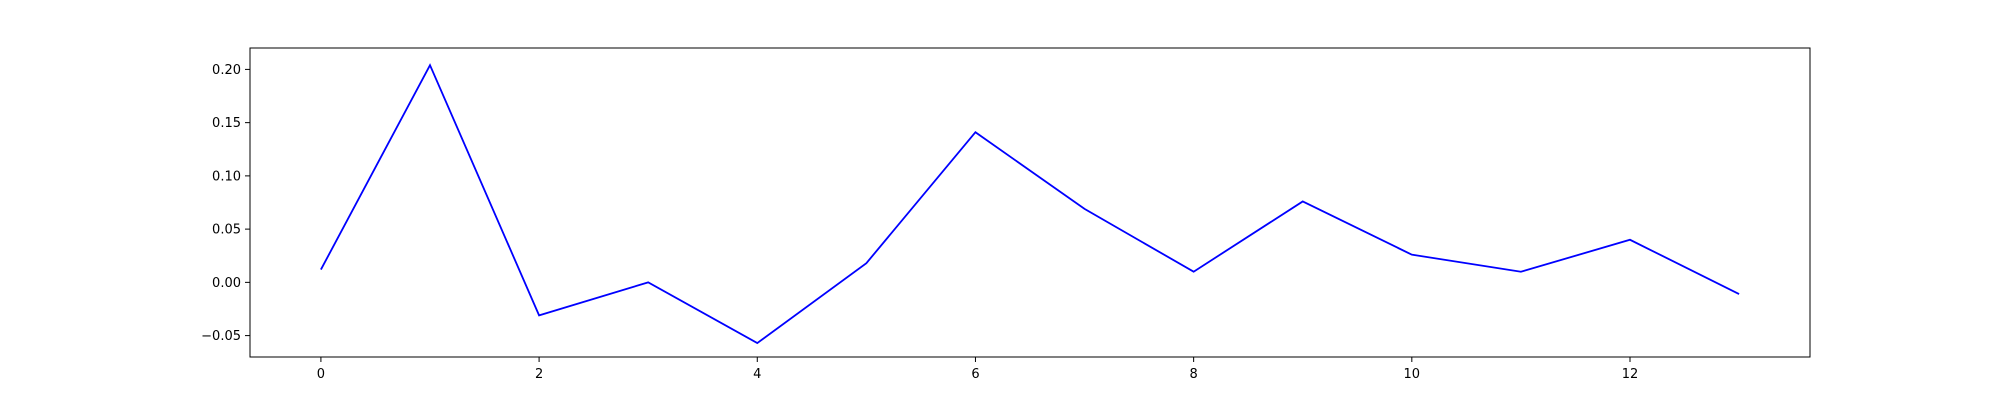 This screenshot has width=2000, height=400. I want to click on y-tick-label: 0.20, so click(226, 70).